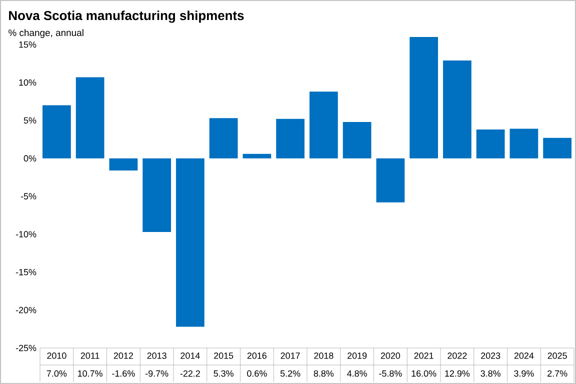  What do you see at coordinates (26, 310) in the screenshot?
I see `y-tick-label: -20%` at bounding box center [26, 310].